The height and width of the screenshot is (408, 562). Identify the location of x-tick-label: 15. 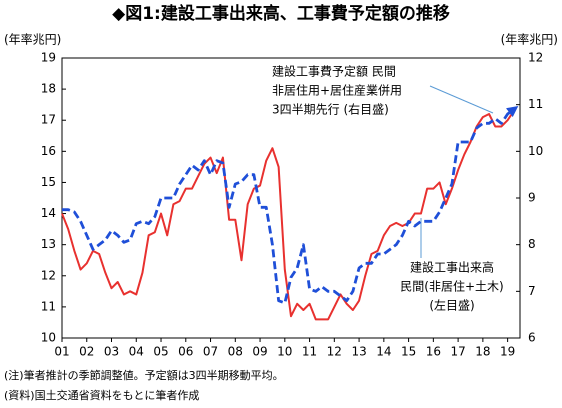
(408, 352).